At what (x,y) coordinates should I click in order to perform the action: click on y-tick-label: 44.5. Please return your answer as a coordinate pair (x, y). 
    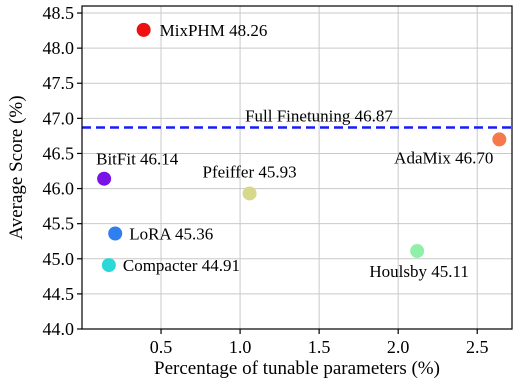
    Looking at the image, I should click on (59, 294).